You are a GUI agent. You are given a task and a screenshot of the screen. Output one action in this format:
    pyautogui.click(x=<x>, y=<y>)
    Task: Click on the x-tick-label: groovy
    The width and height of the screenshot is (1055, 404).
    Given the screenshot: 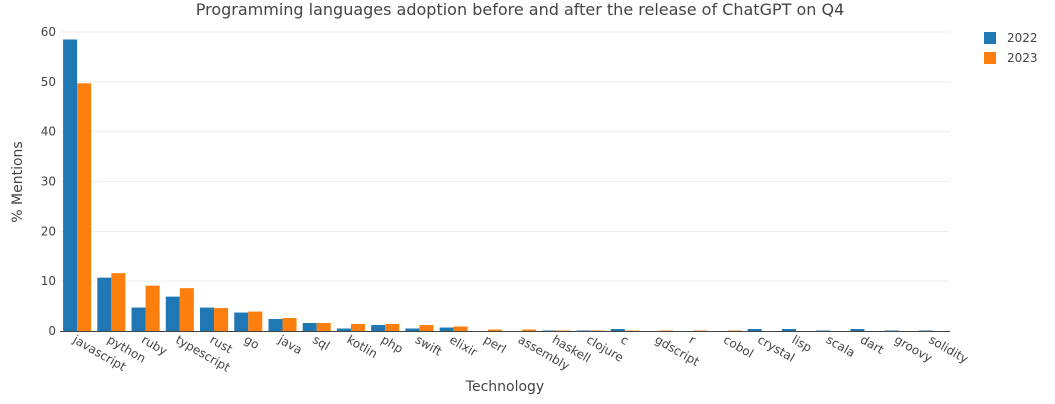 What is the action you would take?
    pyautogui.click(x=913, y=348)
    